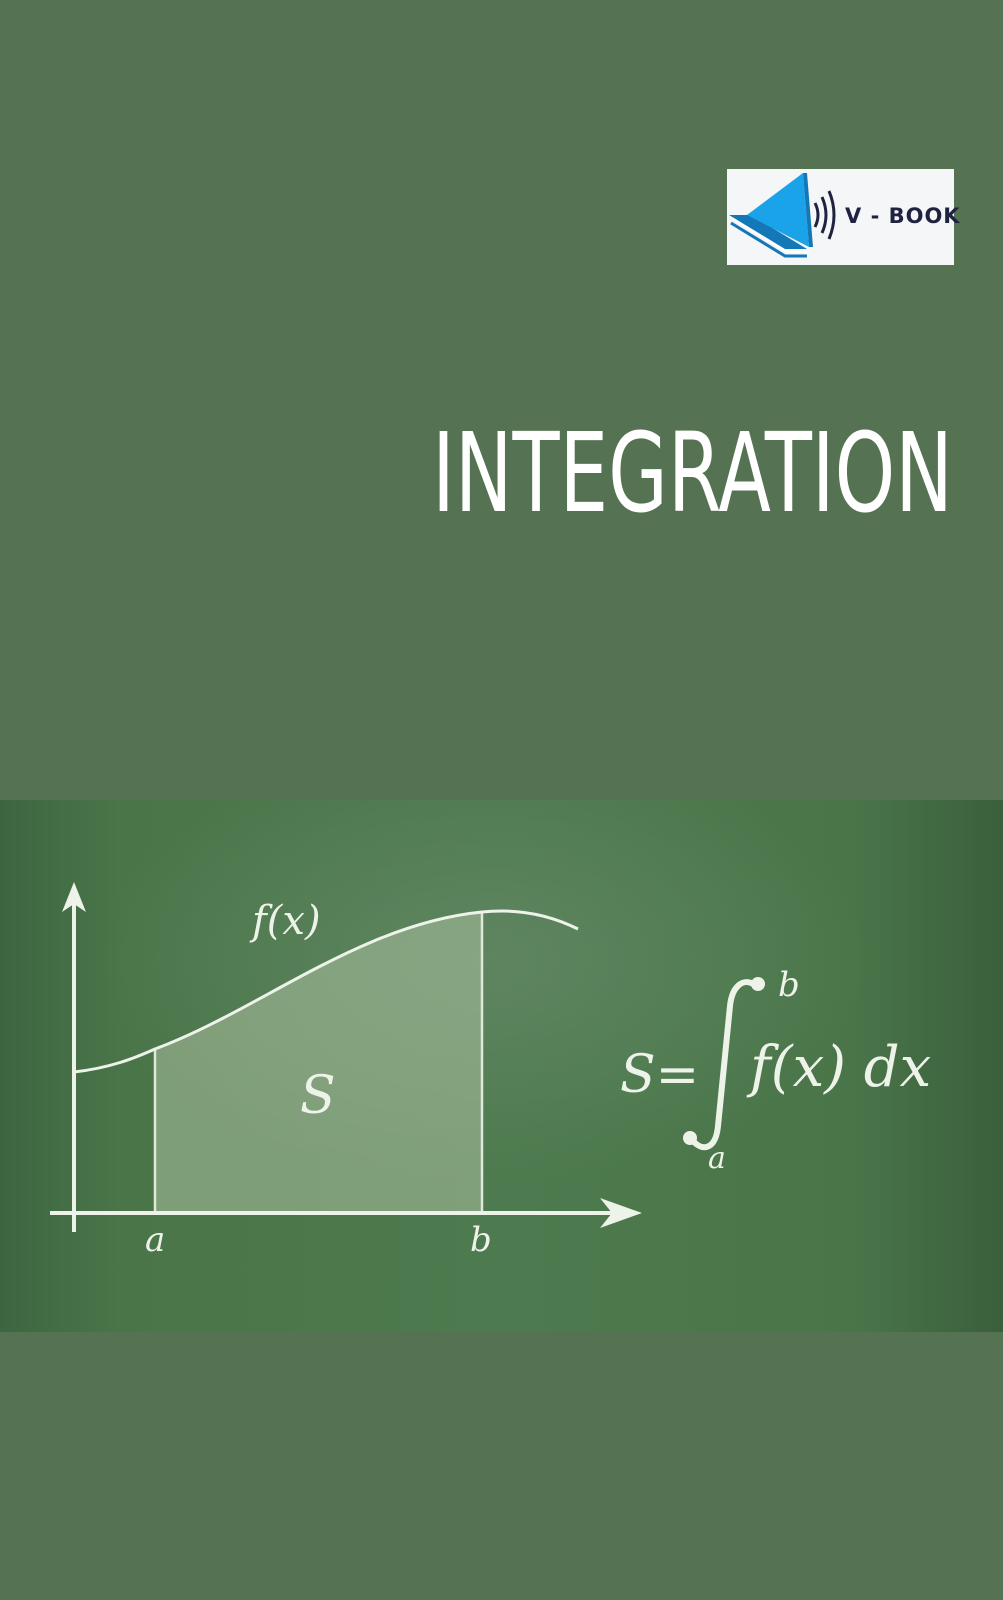 This screenshot has width=1003, height=1600. I want to click on formula-lower-limit: a, so click(717, 1158).